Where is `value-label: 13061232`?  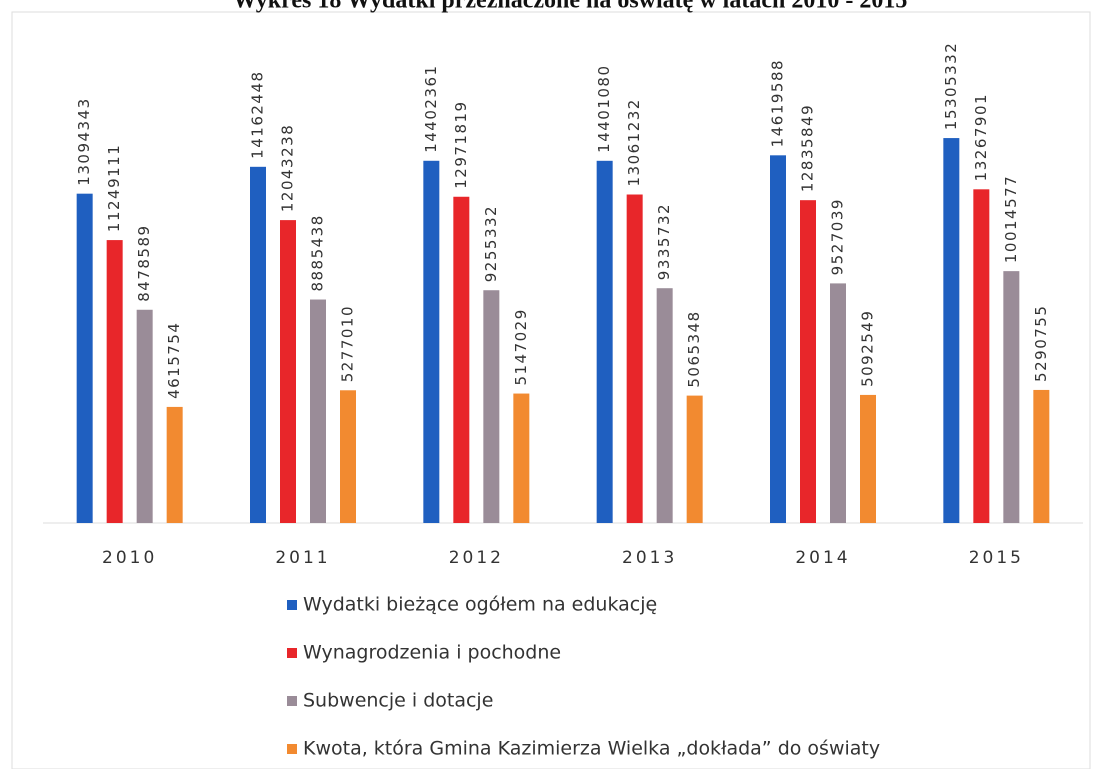 value-label: 13061232 is located at coordinates (634, 142).